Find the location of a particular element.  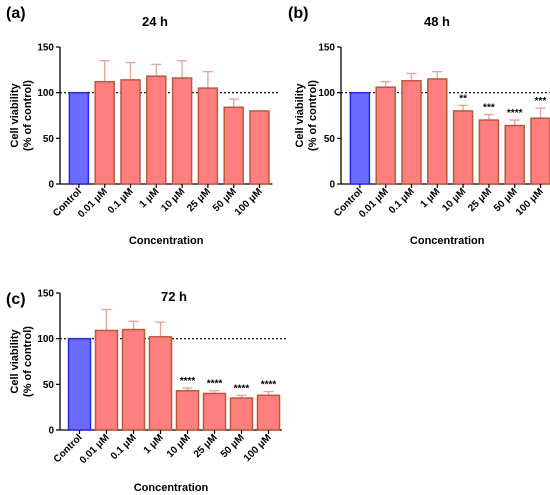

panel-label: (c) is located at coordinates (16, 299).